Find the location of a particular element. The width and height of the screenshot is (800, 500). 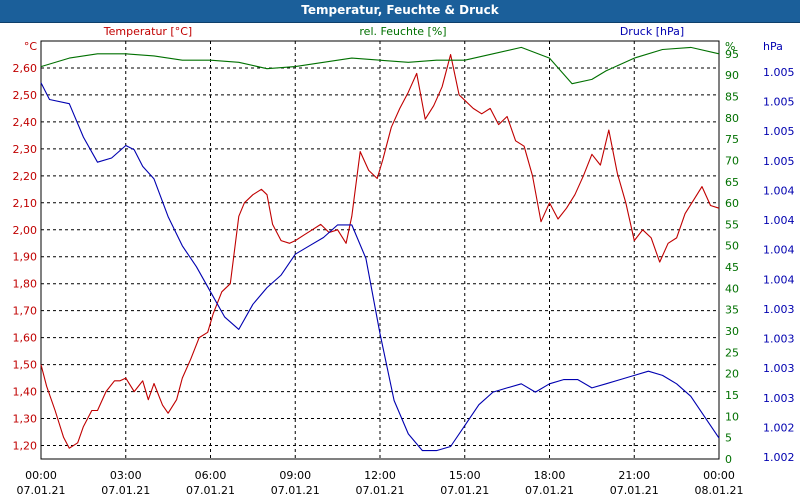

humidity-axis-label: rel. Feuchte [%] is located at coordinates (402, 31).